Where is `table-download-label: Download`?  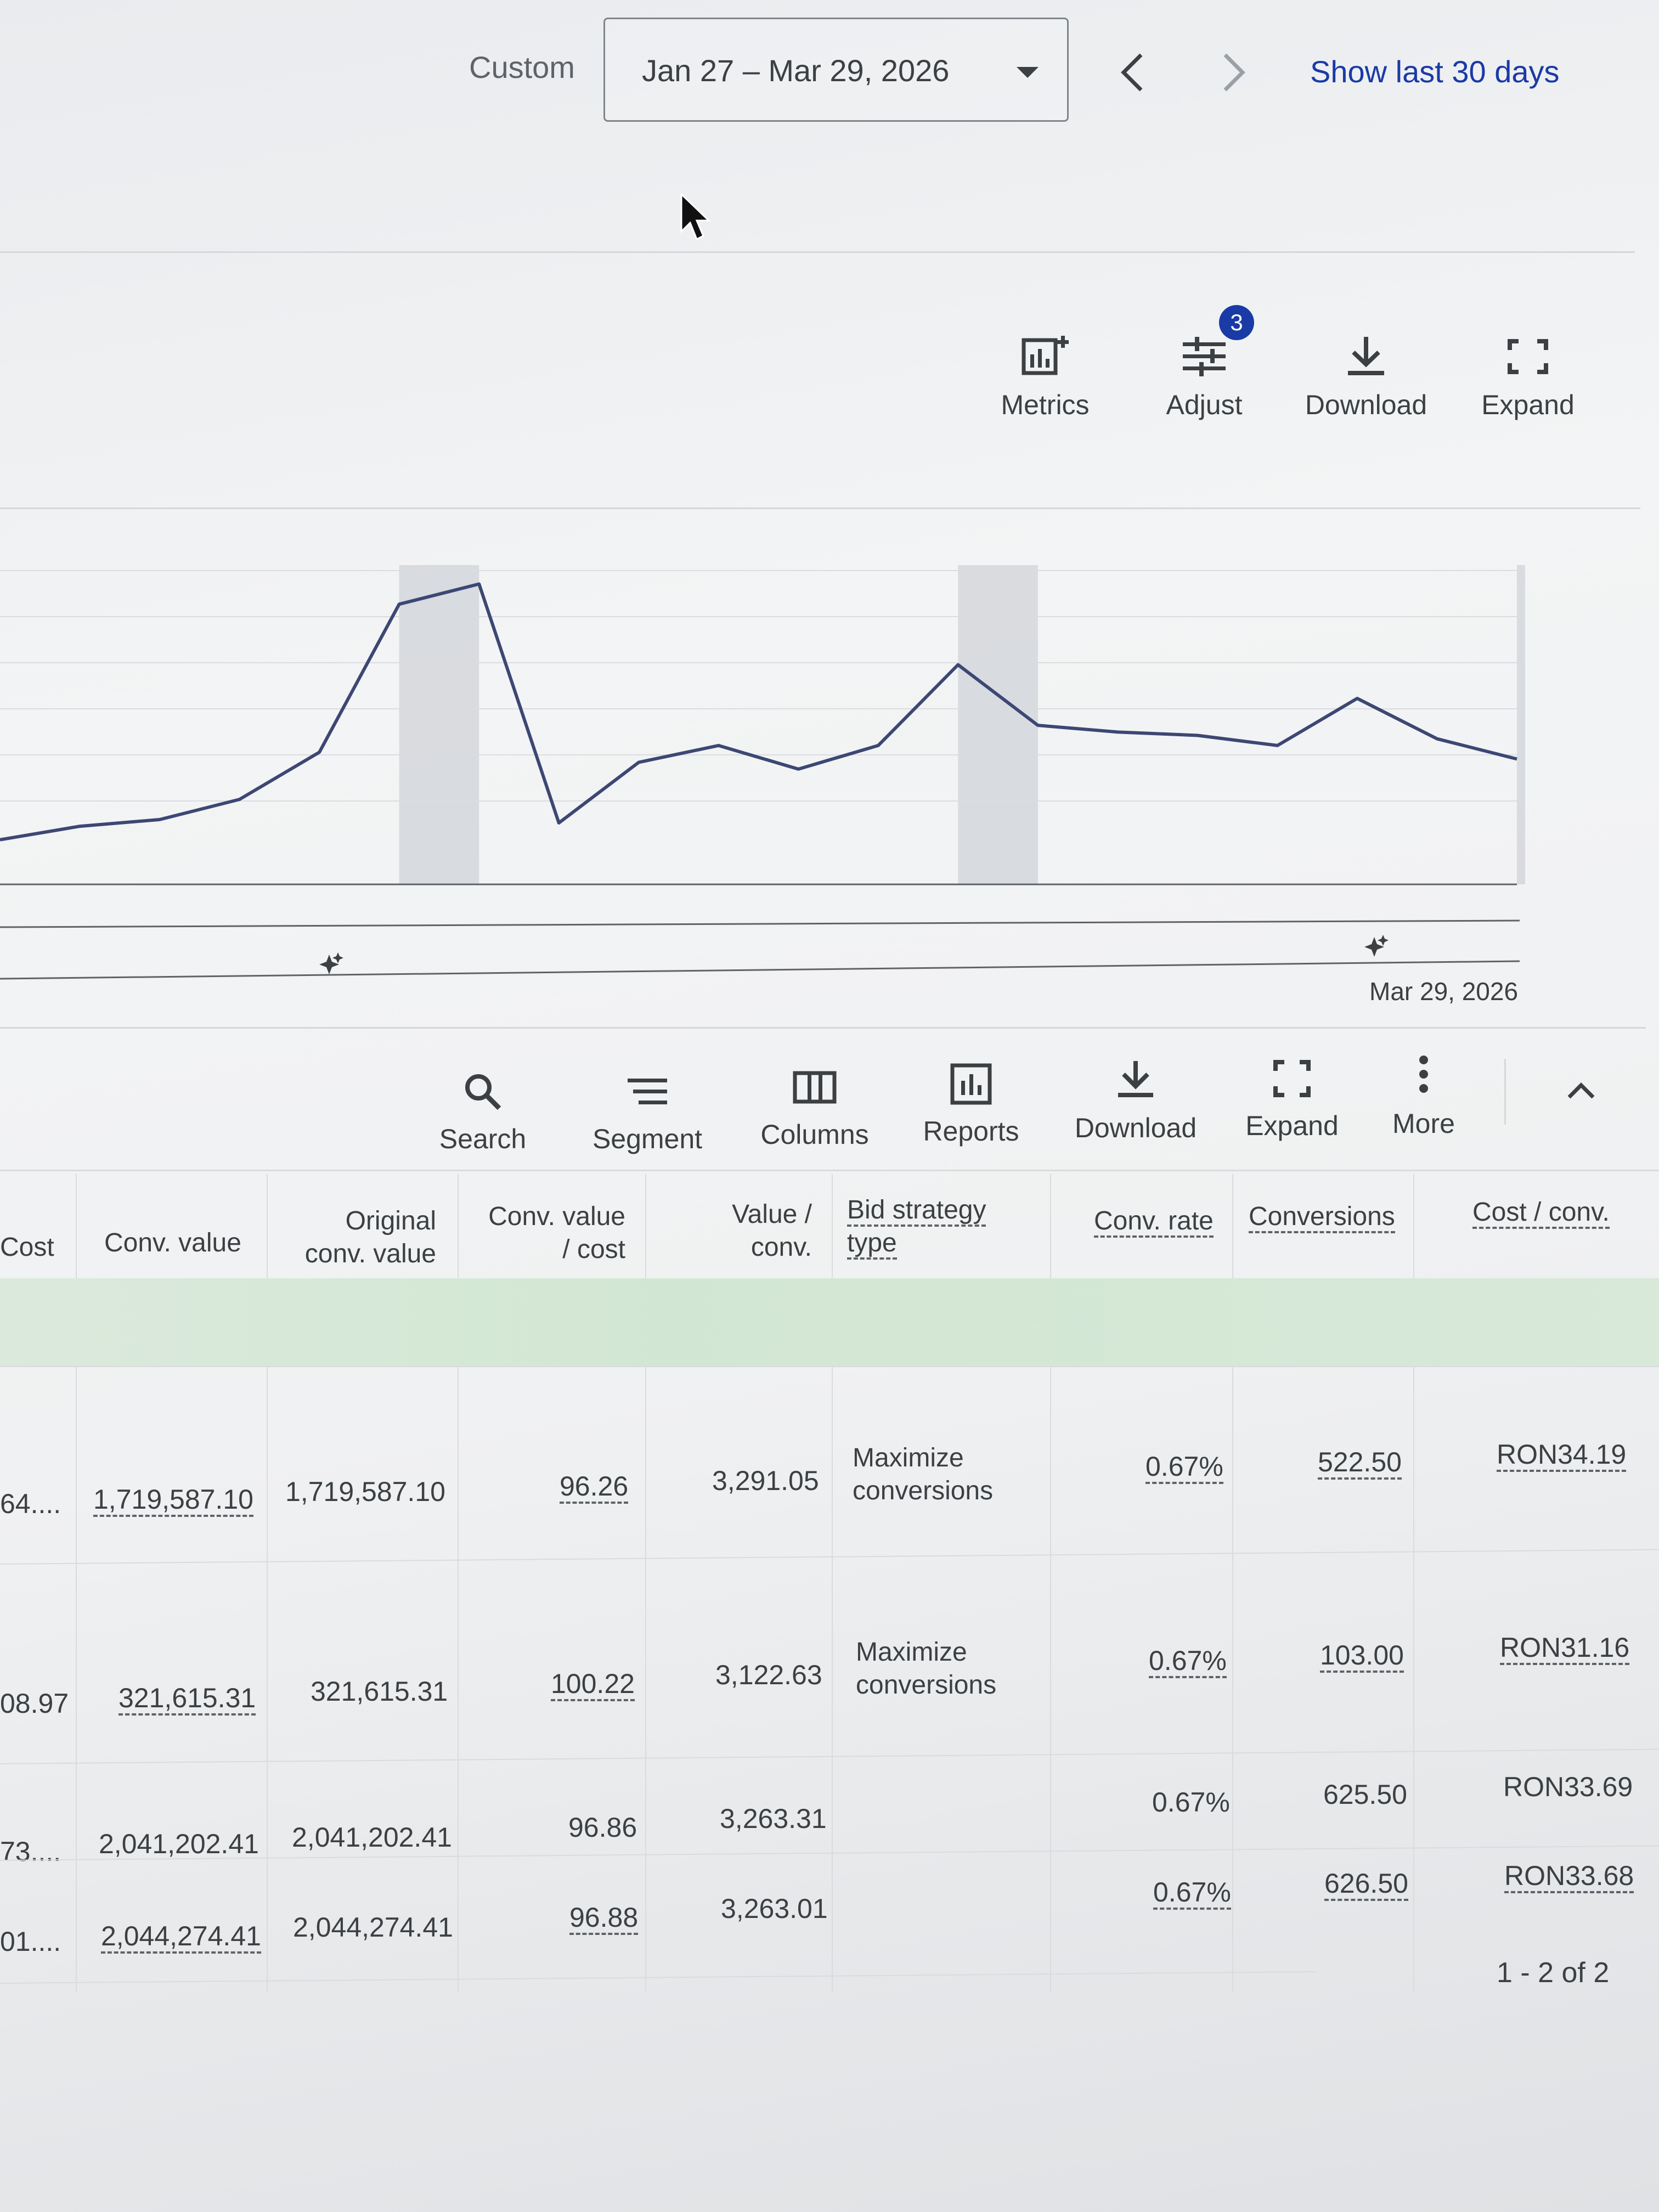
table-download-label: Download is located at coordinates (1135, 1128).